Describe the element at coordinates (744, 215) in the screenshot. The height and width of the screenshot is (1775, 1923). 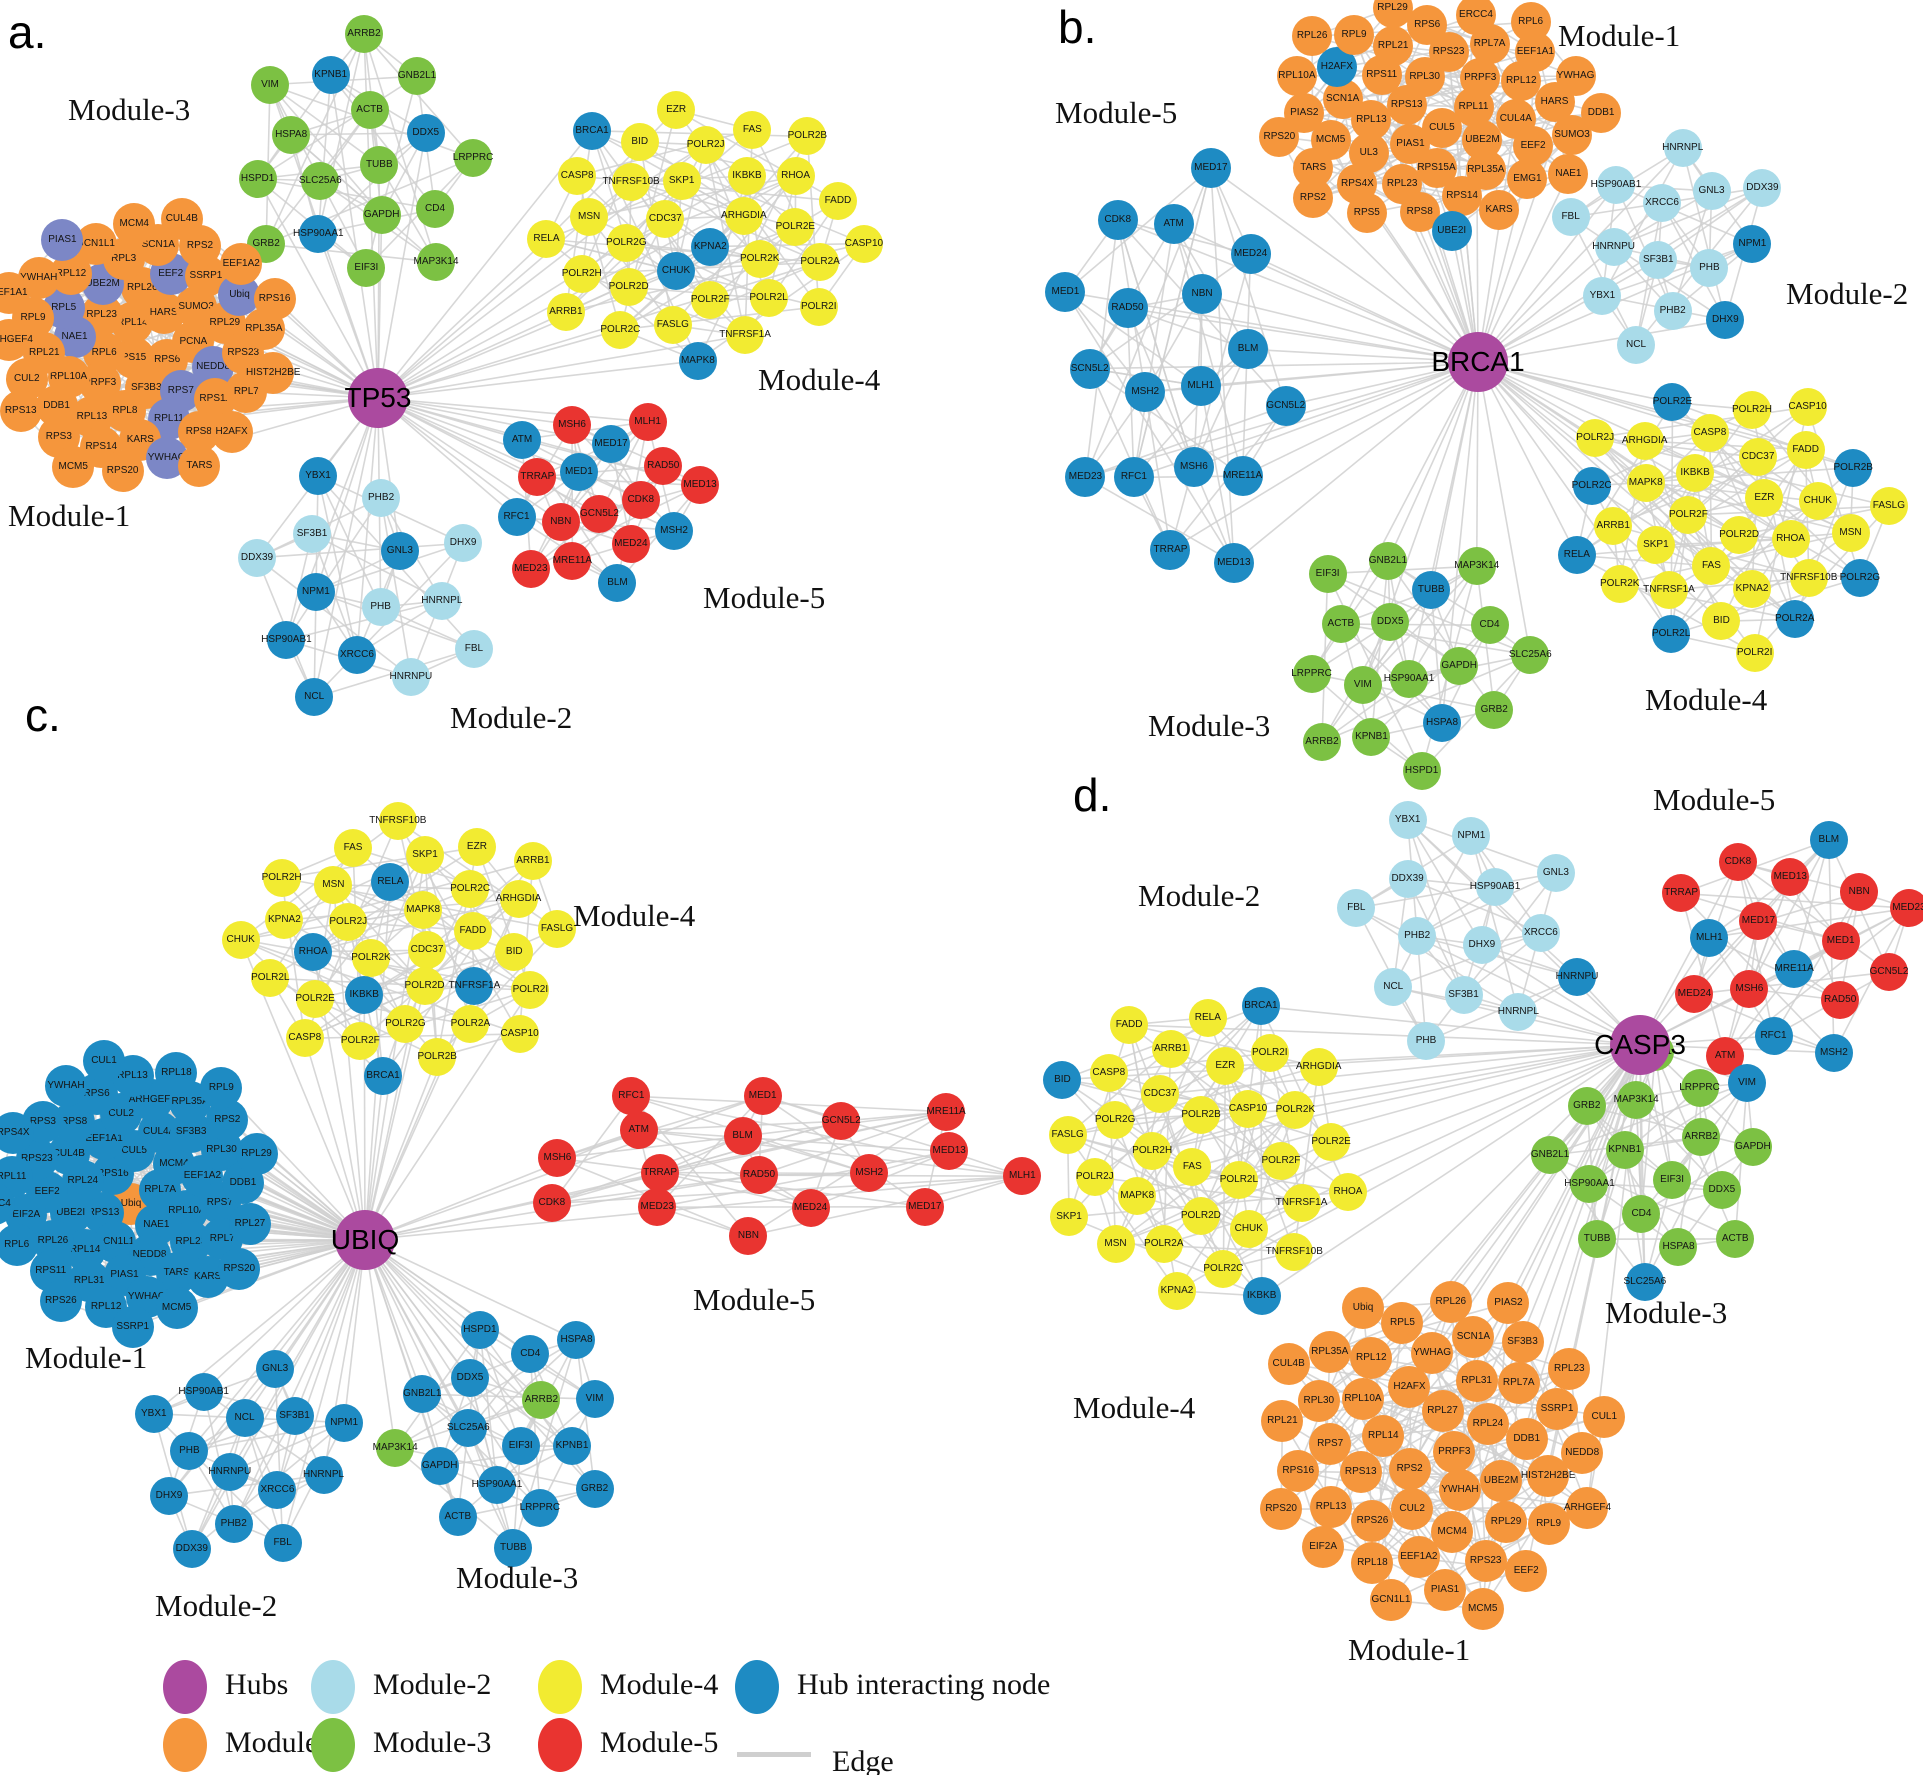
I see `node-label: ARHGDIA` at that location.